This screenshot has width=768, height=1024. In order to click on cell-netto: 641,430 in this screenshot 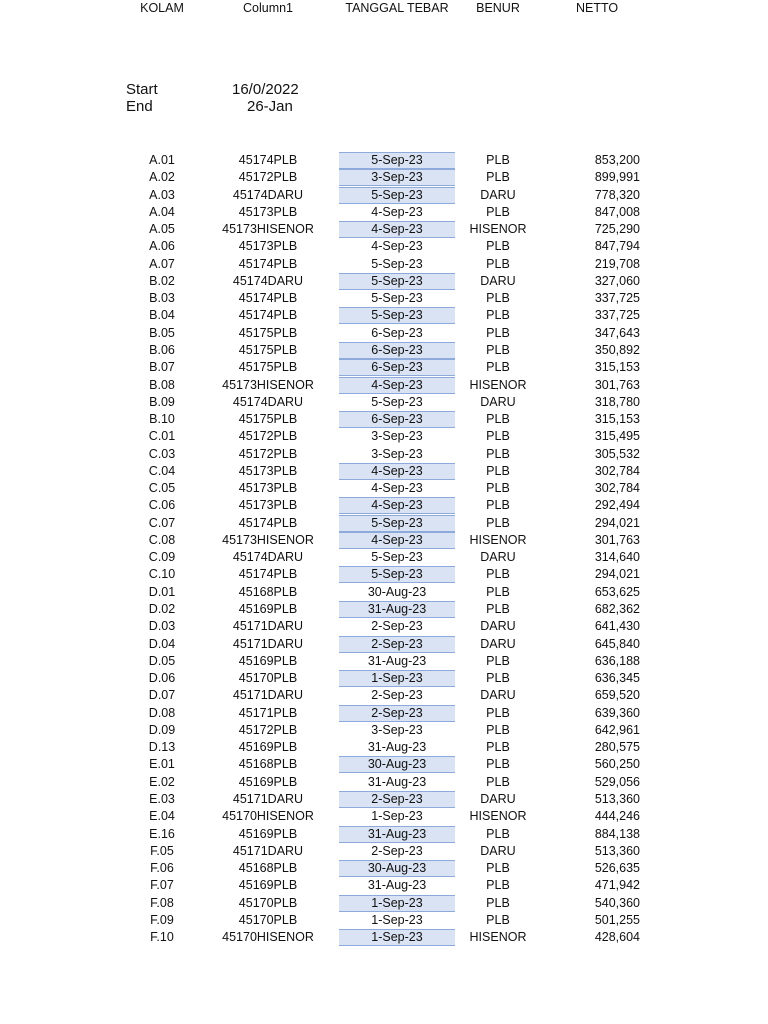, I will do `click(617, 626)`.